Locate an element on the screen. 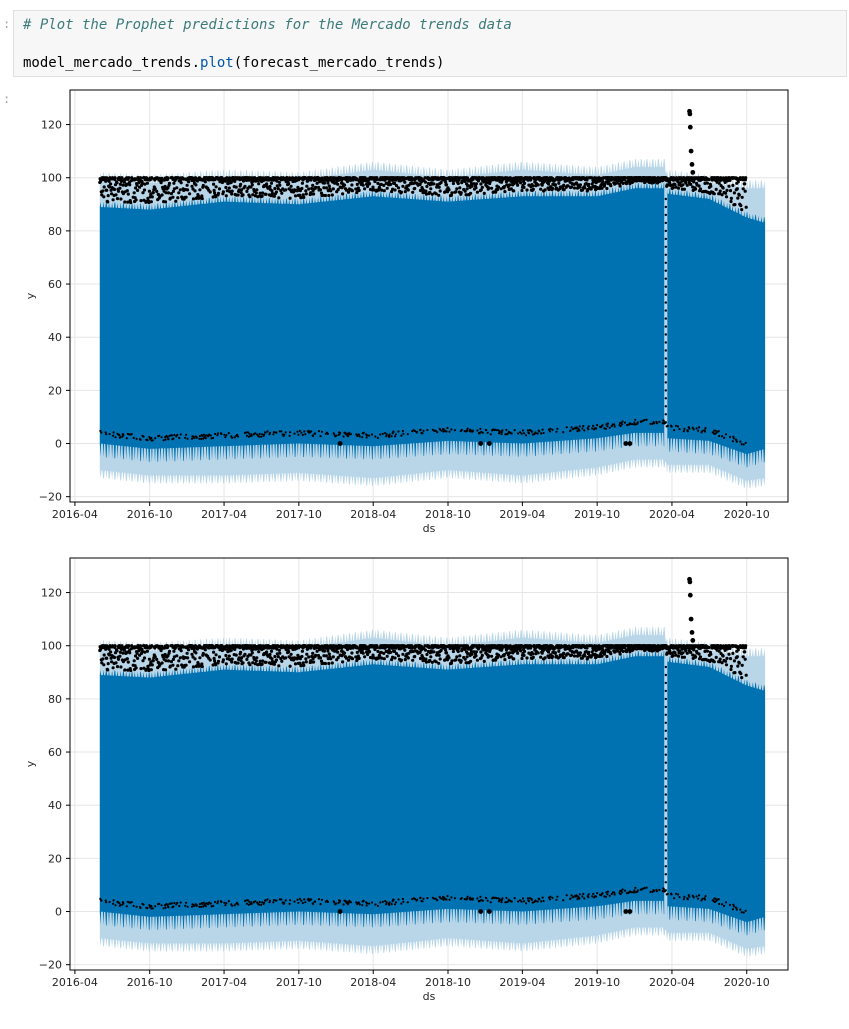 Image resolution: width=849 pixels, height=1029 pixels. y-tick-label: 20 is located at coordinates (55, 390).